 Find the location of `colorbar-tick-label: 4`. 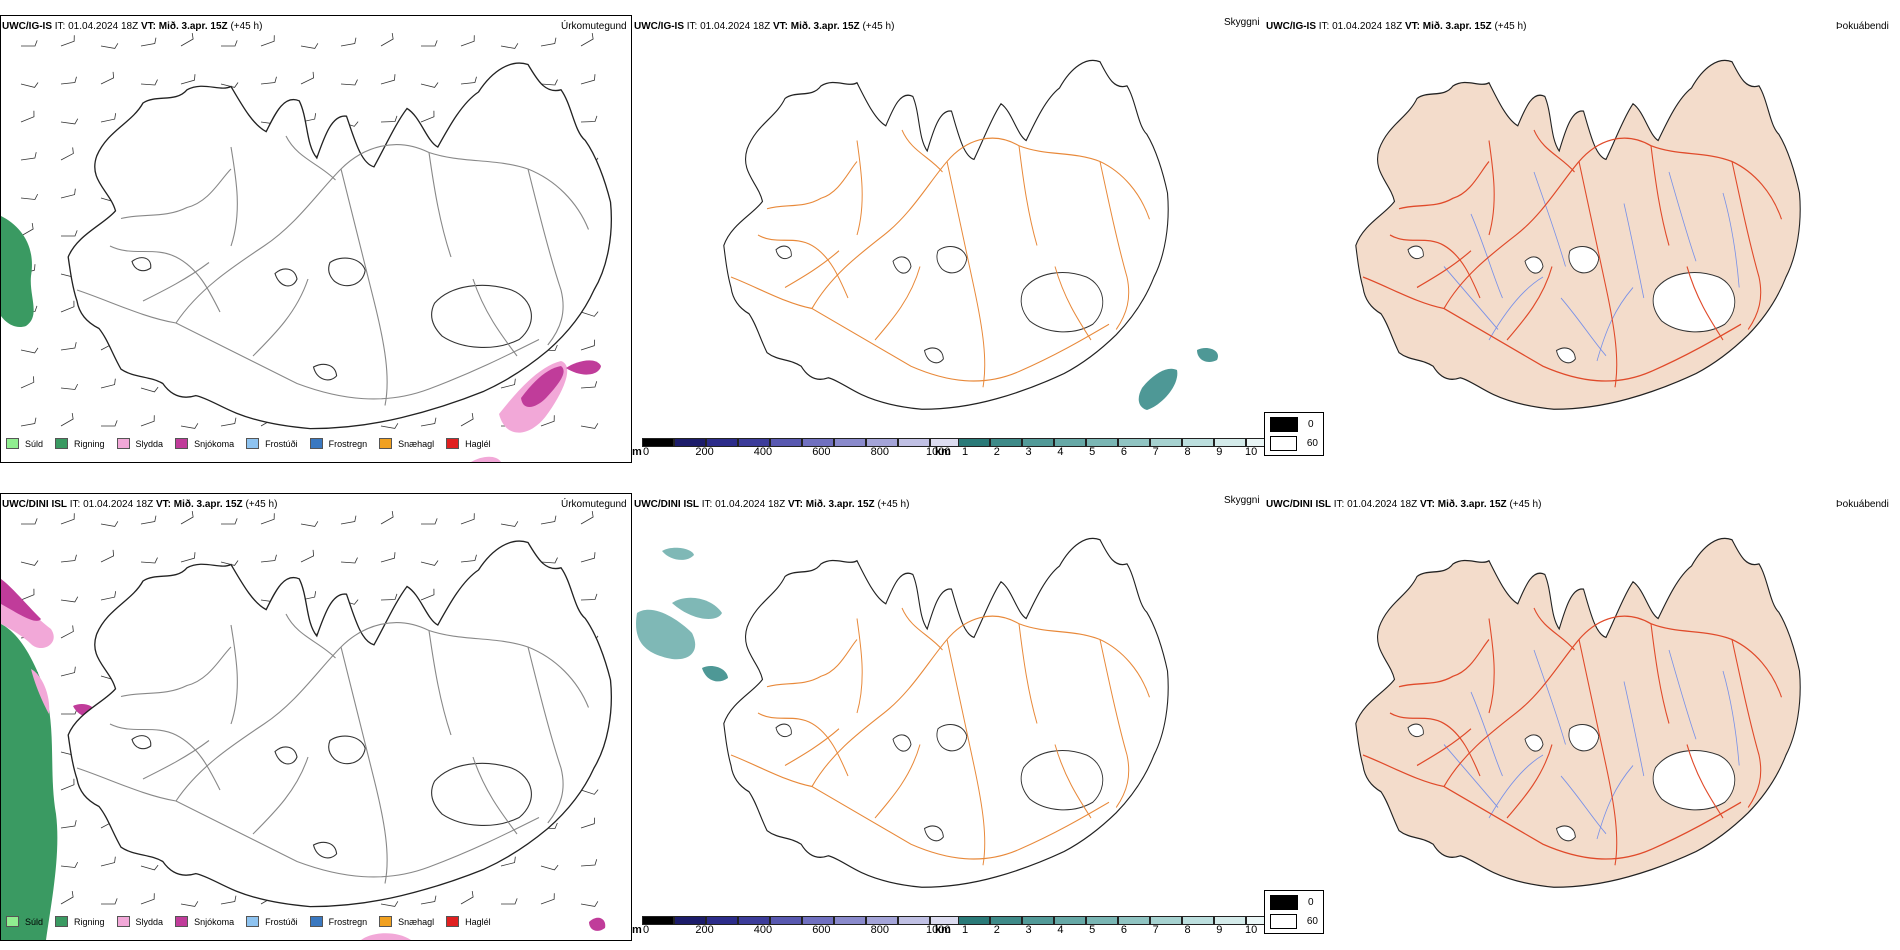

colorbar-tick-label: 4 is located at coordinates (1060, 930).